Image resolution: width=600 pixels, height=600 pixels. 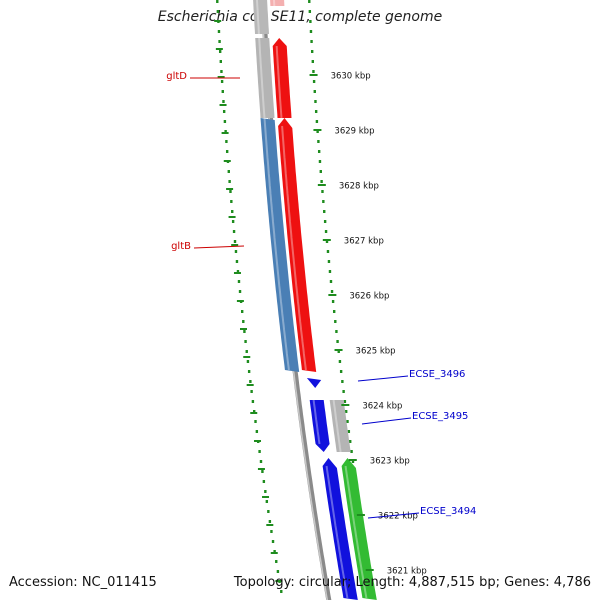 I want to click on gene-label: ECSE_3495, so click(x=440, y=416).